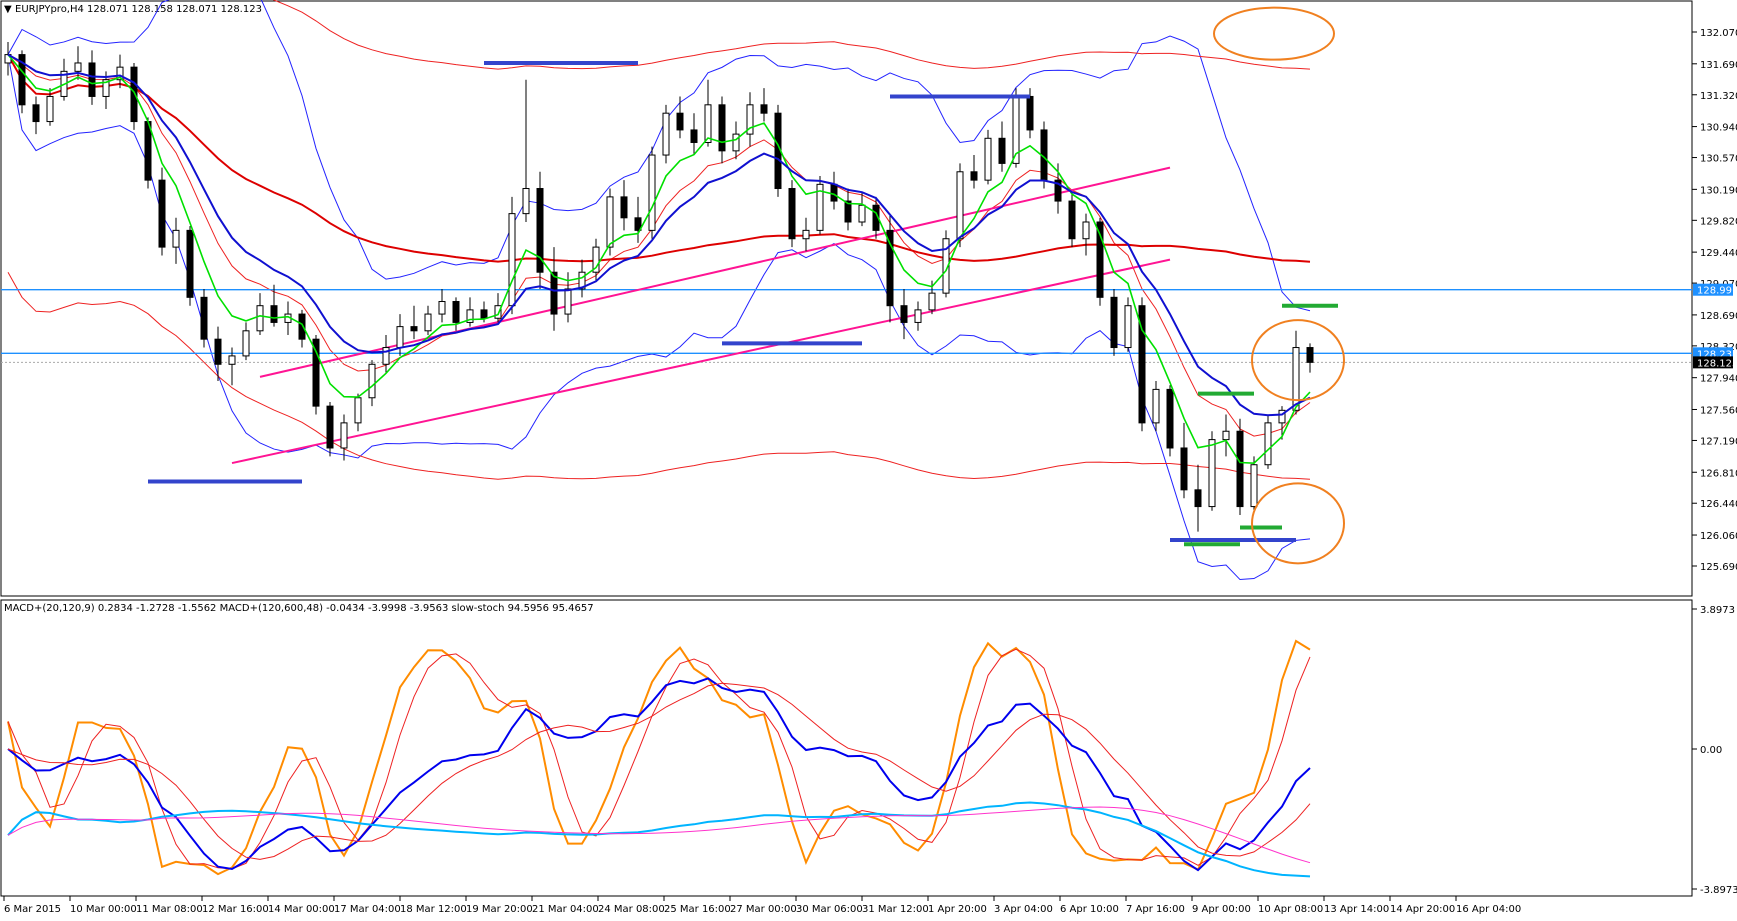 The image size is (1737, 921). I want to click on symbol-label: EURJPYpro,H4, so click(49, 9).